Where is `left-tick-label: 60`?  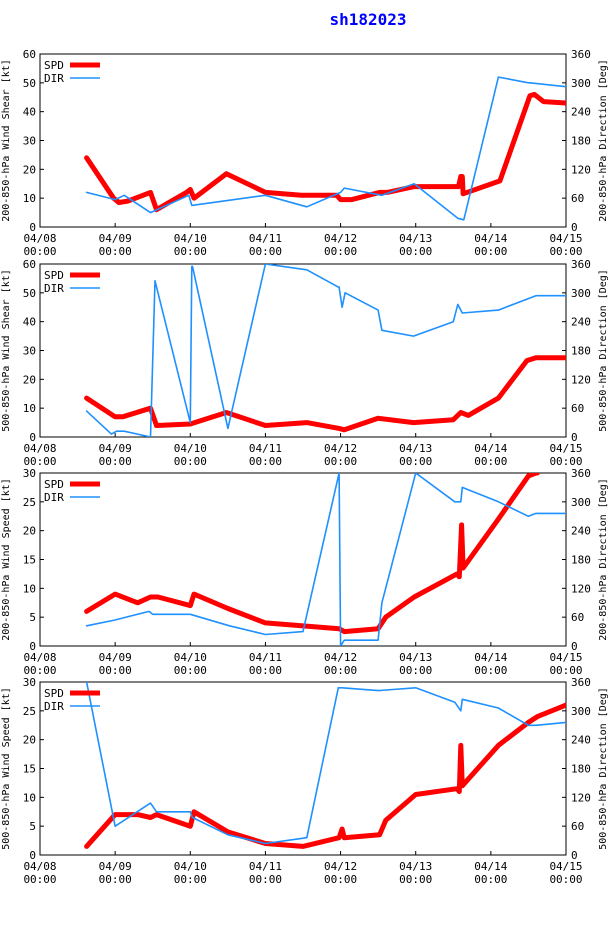
left-tick-label: 60 is located at coordinates (29, 264).